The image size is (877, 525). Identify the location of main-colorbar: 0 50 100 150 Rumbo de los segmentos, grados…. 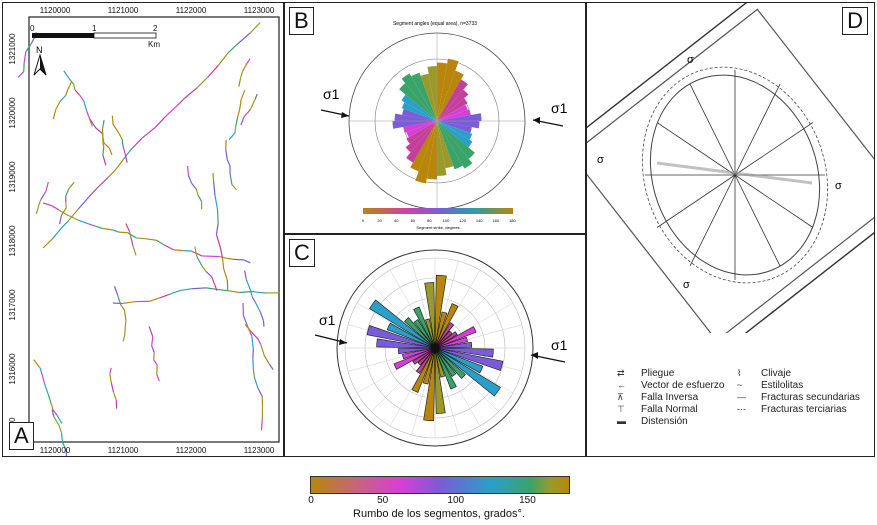
(439, 498).